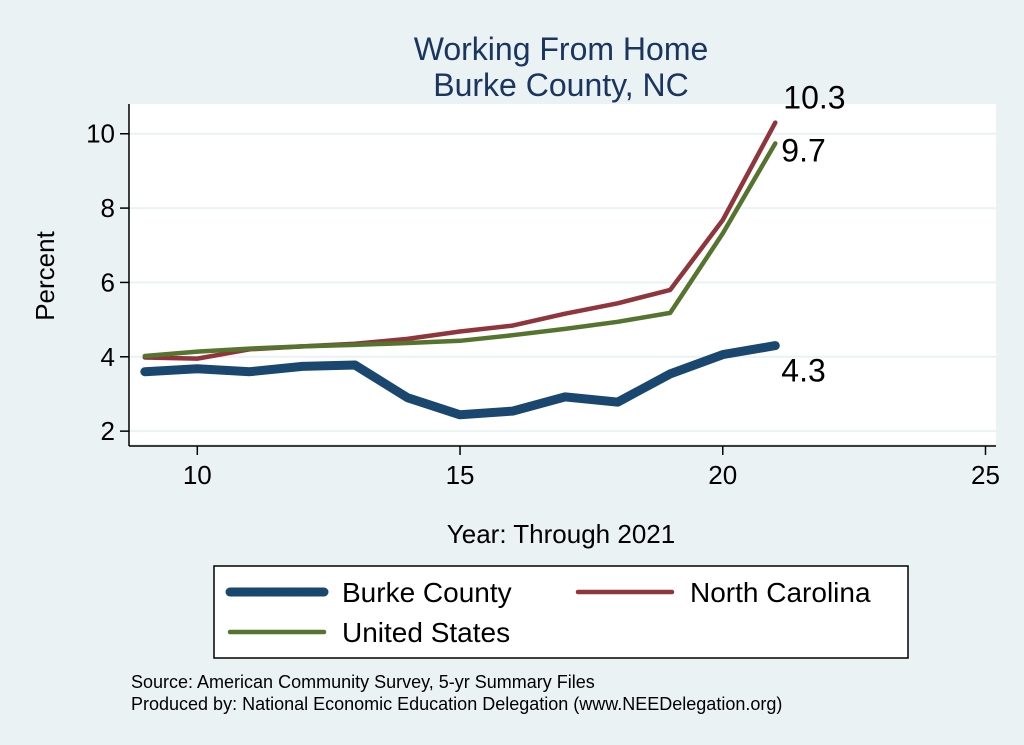 The image size is (1024, 745). Describe the element at coordinates (813, 234) in the screenshot. I see `end-labels: 4.3 10.3 9.7` at that location.